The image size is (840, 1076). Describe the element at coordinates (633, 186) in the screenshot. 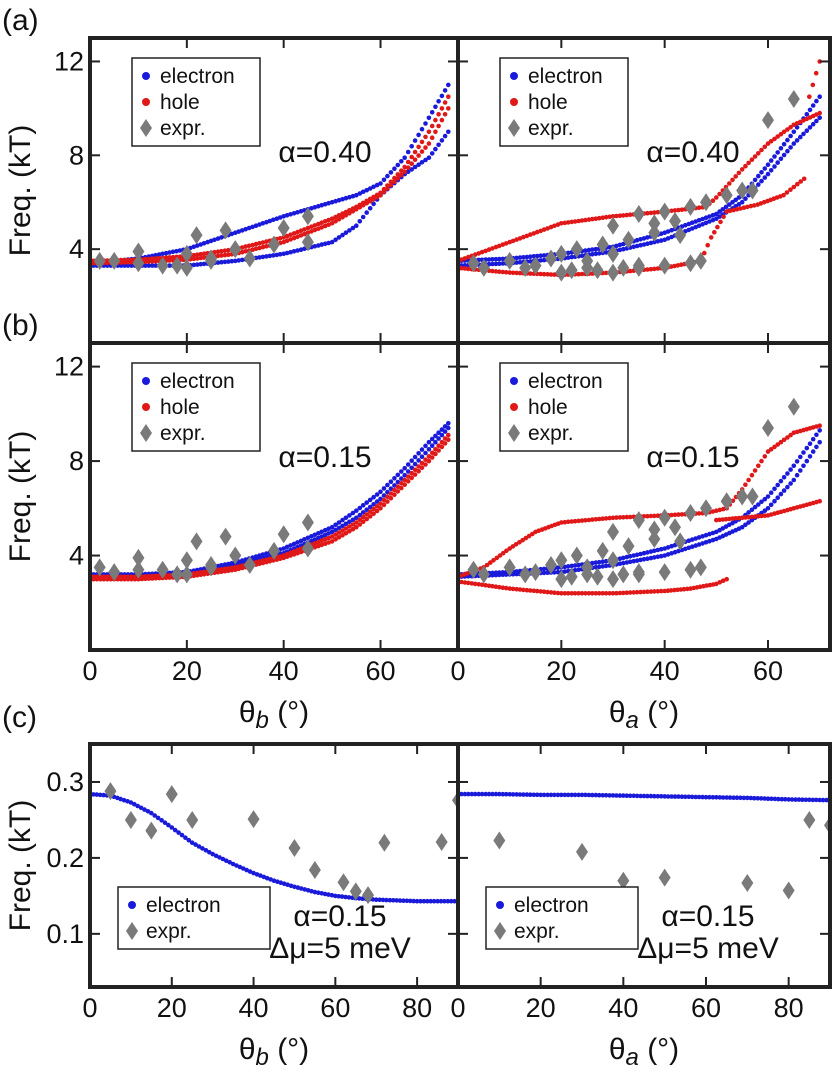

I see `series-expr` at that location.